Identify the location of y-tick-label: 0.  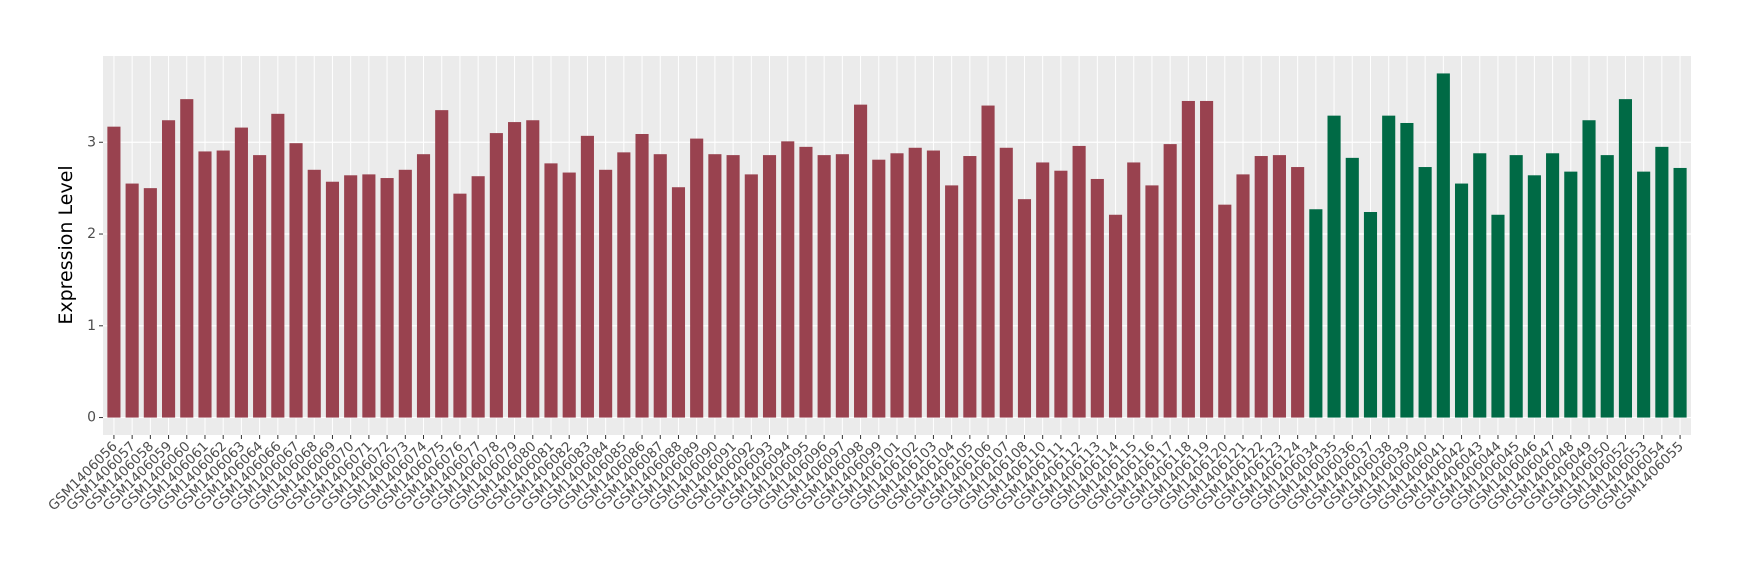
(91, 418).